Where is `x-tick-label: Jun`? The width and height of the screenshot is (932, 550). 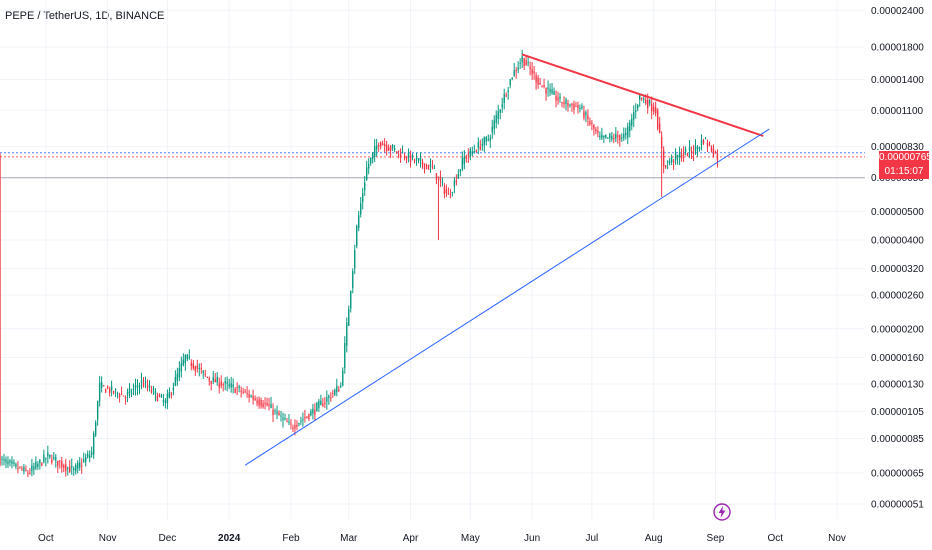
x-tick-label: Jun is located at coordinates (532, 538).